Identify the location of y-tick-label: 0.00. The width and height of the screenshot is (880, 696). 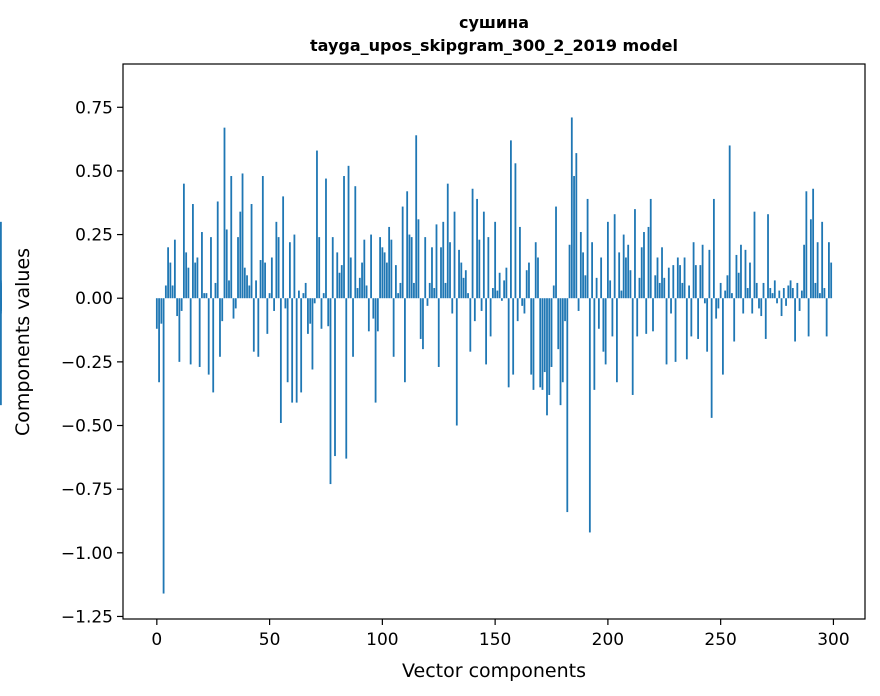
(94, 299).